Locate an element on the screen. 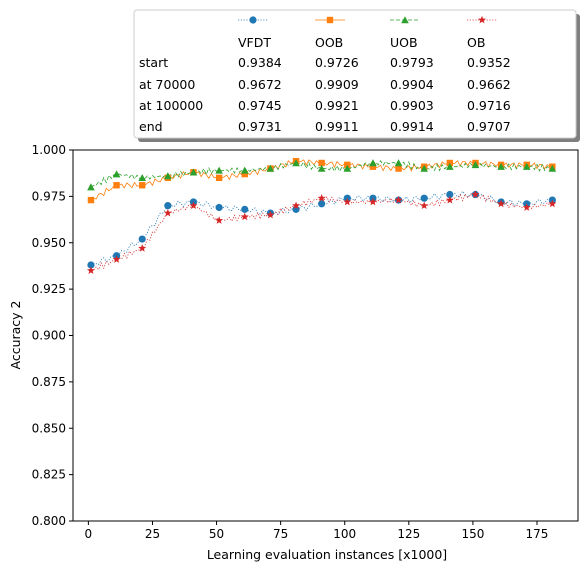  legend-cell-value: 0.9904 is located at coordinates (412, 84).